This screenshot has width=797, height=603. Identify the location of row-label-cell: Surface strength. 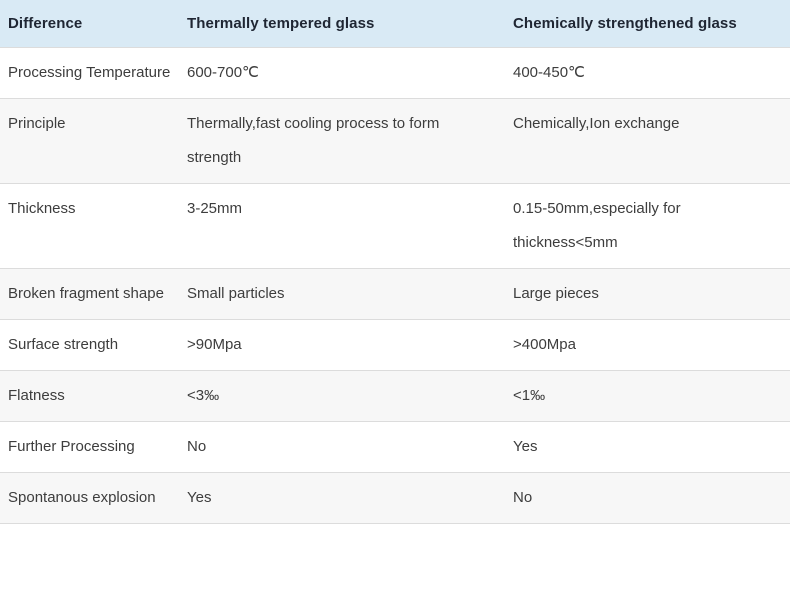
(89, 345).